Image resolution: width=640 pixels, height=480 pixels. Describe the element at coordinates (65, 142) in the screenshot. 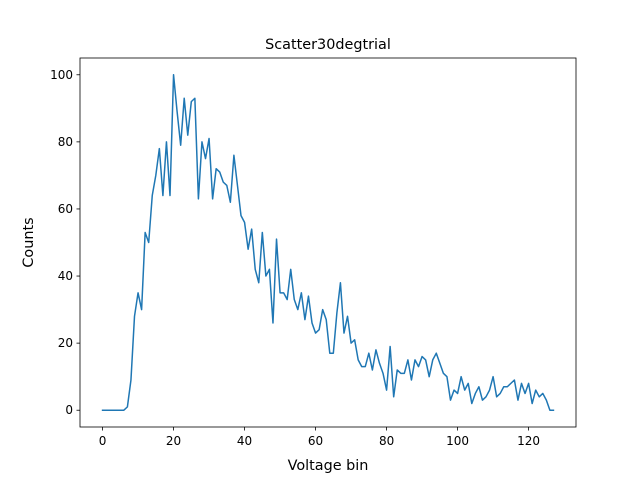

I see `y-tick-label: 80` at that location.